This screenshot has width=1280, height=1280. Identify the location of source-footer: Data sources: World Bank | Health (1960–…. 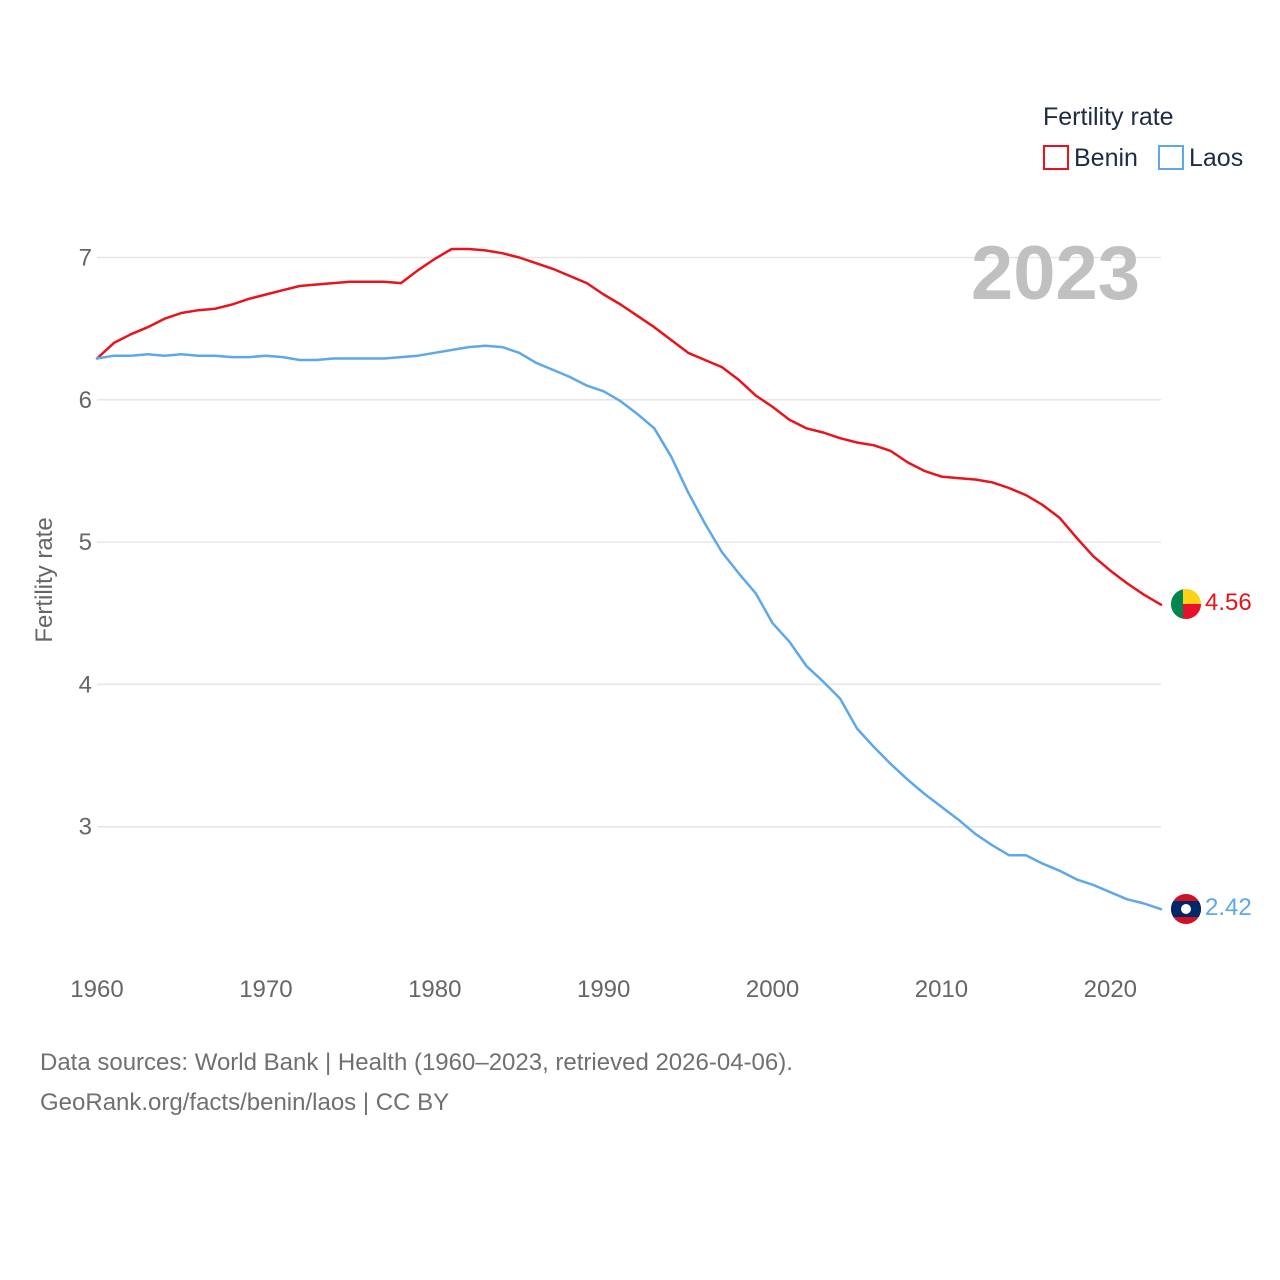
(416, 1083).